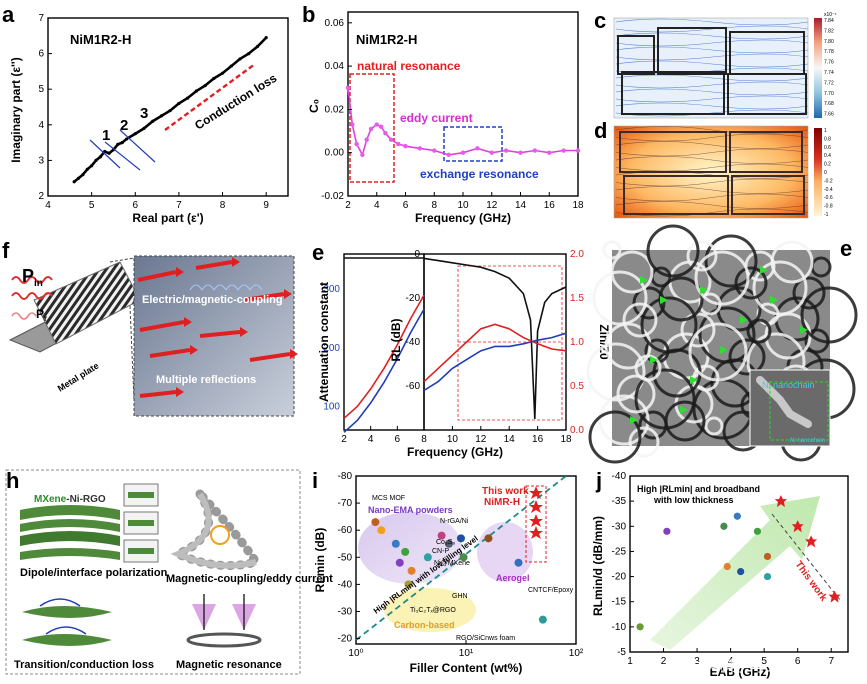 Image resolution: width=867 pixels, height=684 pixels. Describe the element at coordinates (324, 342) in the screenshot. I see `panel-f-ylabel-left: Attenuation constant` at that location.